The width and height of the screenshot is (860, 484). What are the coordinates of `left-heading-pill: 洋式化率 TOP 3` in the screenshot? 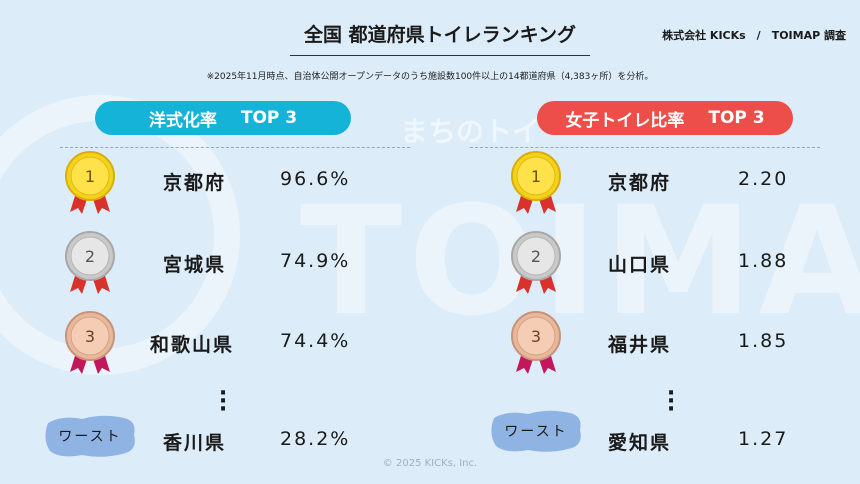 It's located at (223, 118).